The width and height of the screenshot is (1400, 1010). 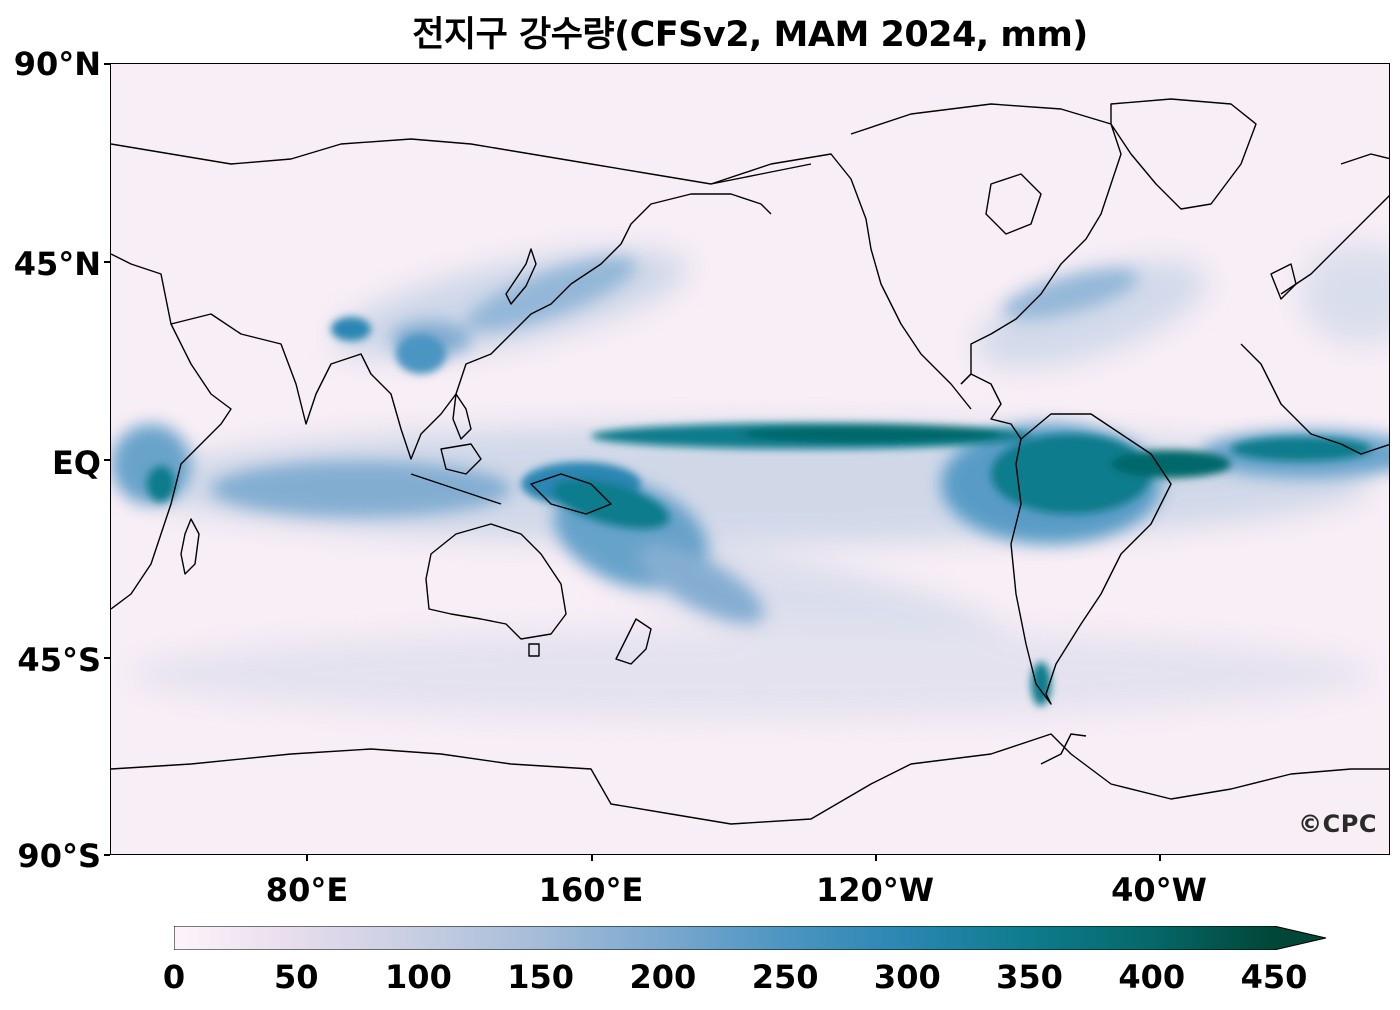 I want to click on coastline-north-america-west, so click(x=841, y=281).